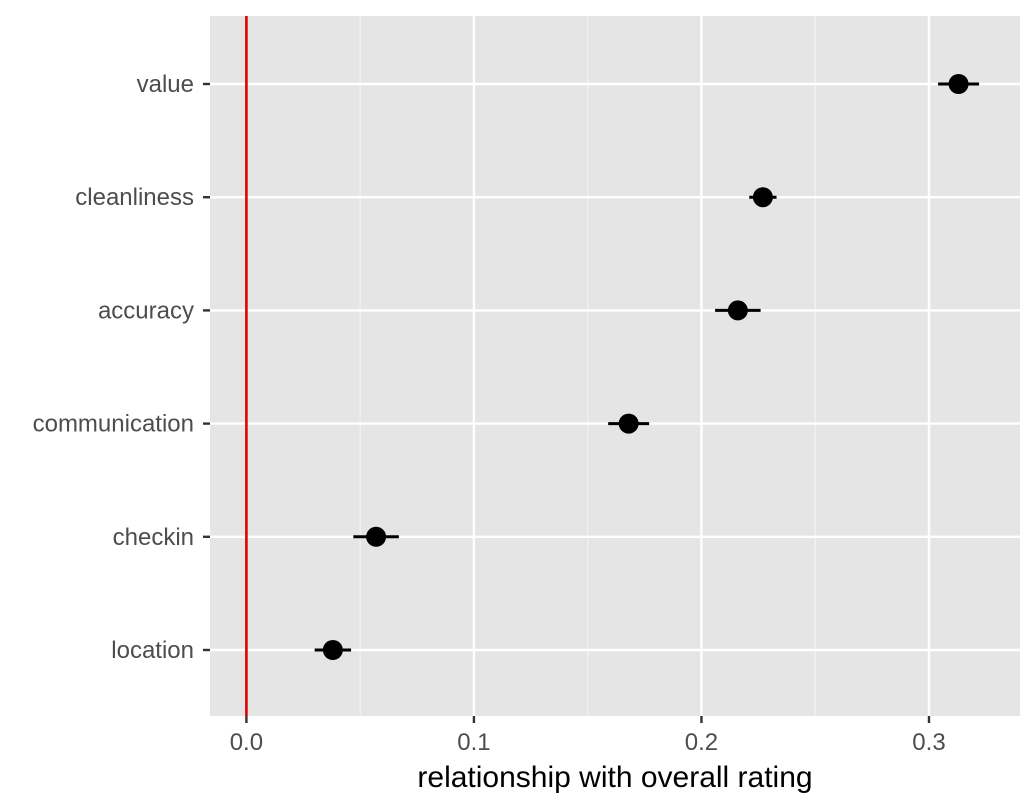 The height and width of the screenshot is (810, 1036). Describe the element at coordinates (701, 742) in the screenshot. I see `x-tick-label: 0.2` at that location.